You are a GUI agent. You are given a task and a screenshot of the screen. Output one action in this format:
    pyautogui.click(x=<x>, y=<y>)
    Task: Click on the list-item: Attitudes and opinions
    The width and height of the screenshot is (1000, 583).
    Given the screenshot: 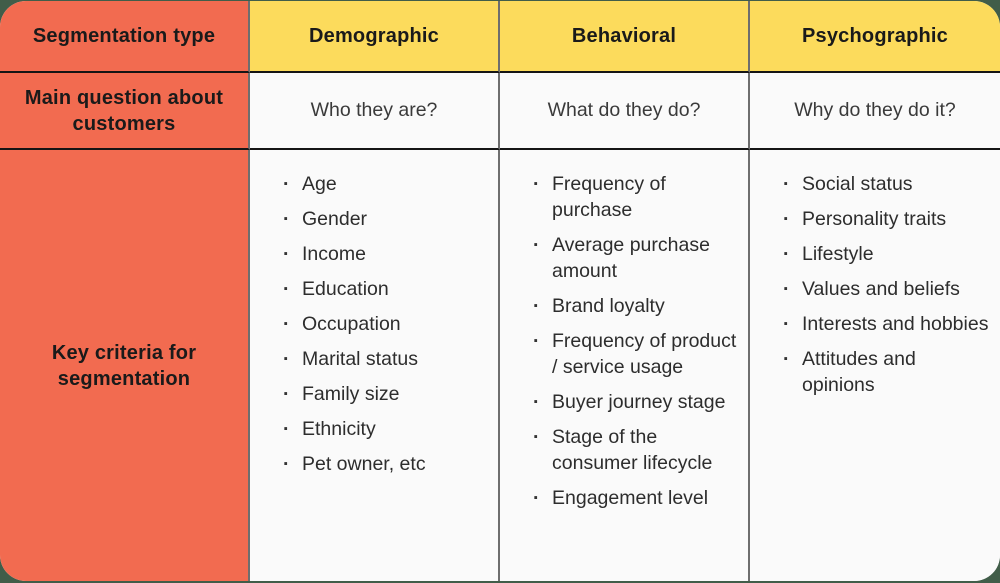 What is the action you would take?
    pyautogui.click(x=884, y=372)
    